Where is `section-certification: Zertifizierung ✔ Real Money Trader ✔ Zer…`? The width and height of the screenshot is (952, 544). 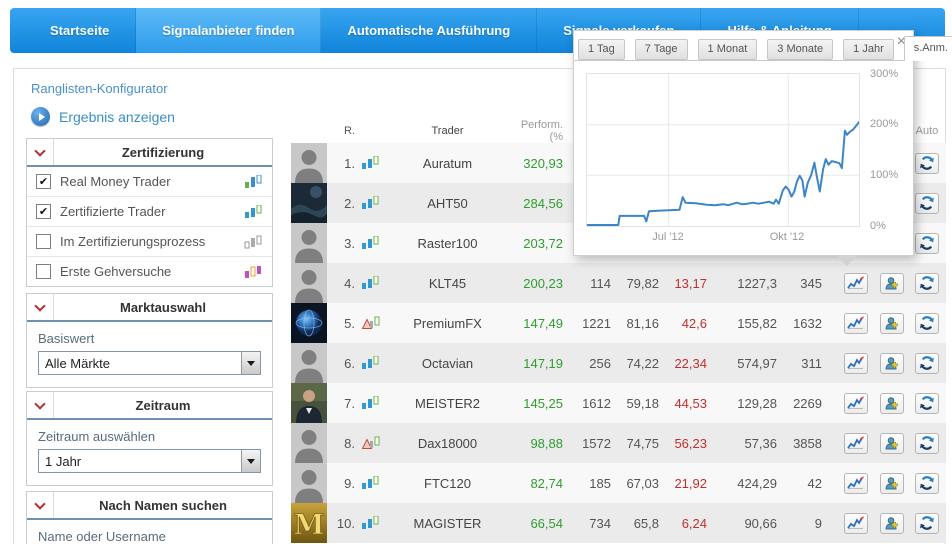 section-certification: Zertifizierung ✔ Real Money Trader ✔ Zer… is located at coordinates (149, 212).